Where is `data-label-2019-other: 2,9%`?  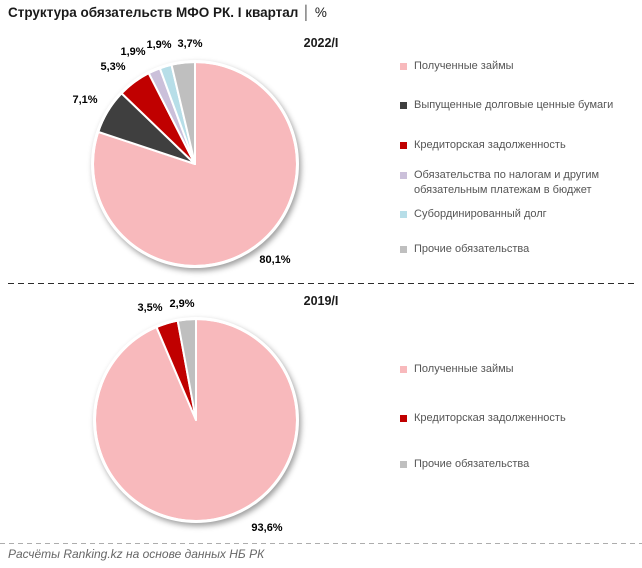
data-label-2019-other: 2,9% is located at coordinates (182, 304).